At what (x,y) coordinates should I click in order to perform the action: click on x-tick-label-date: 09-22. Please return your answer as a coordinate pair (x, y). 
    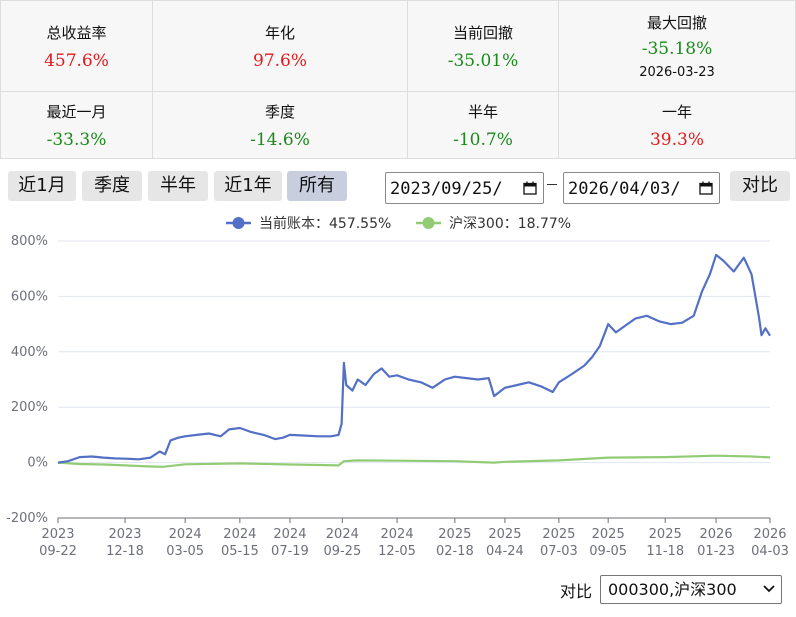
    Looking at the image, I should click on (58, 551).